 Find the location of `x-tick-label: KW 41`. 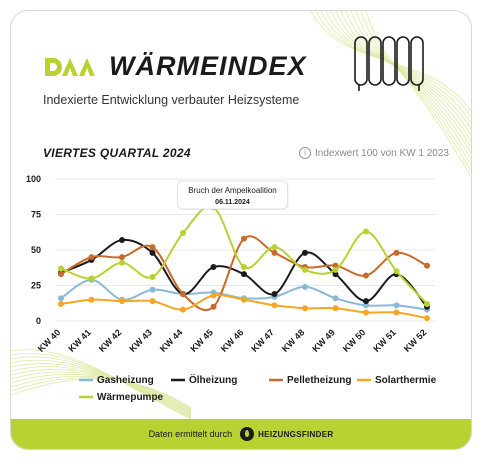

x-tick-label: KW 41 is located at coordinates (79, 340).